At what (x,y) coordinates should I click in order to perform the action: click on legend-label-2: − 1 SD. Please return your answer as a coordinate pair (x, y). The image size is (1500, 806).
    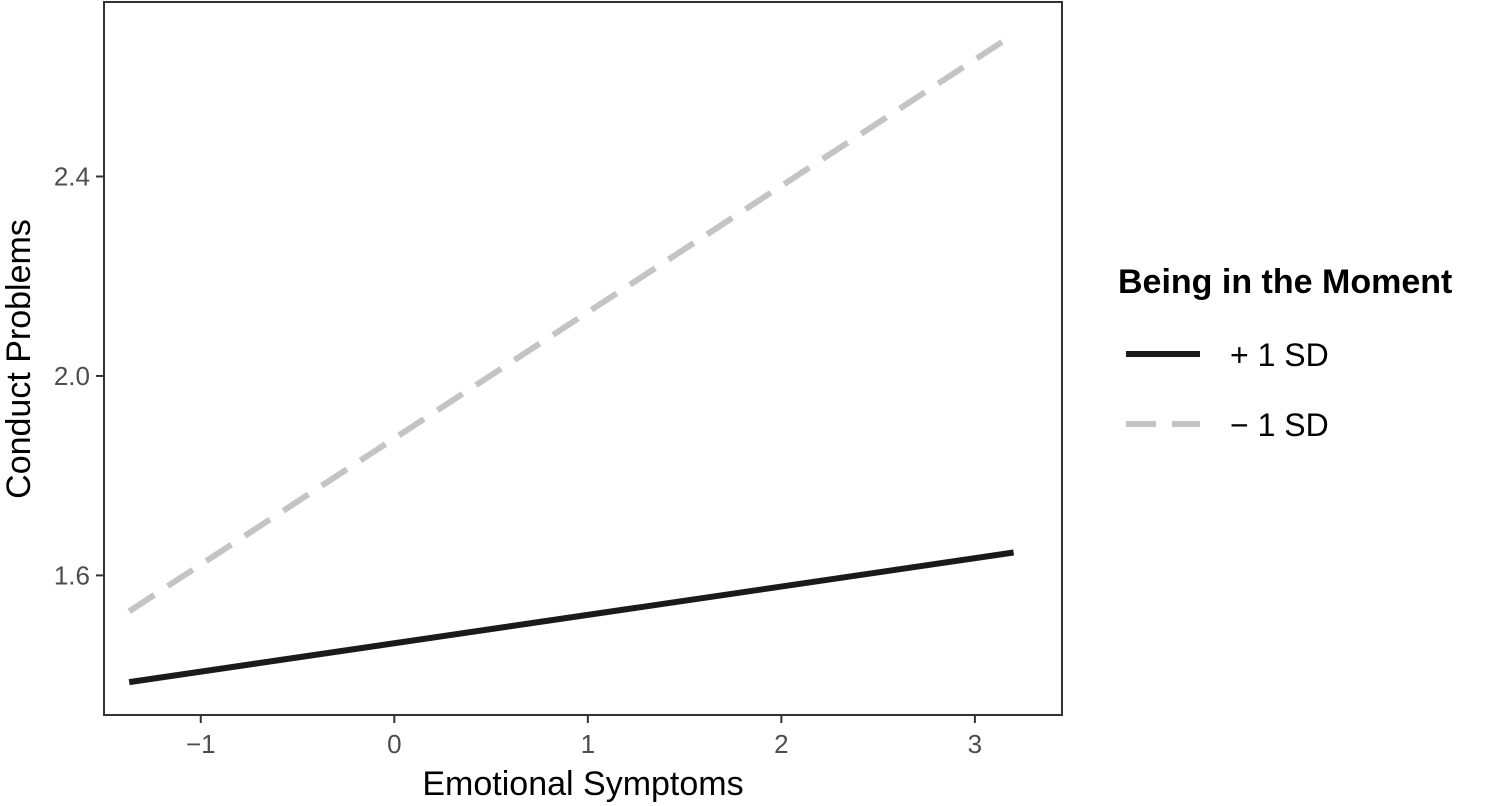
    Looking at the image, I should click on (1279, 425).